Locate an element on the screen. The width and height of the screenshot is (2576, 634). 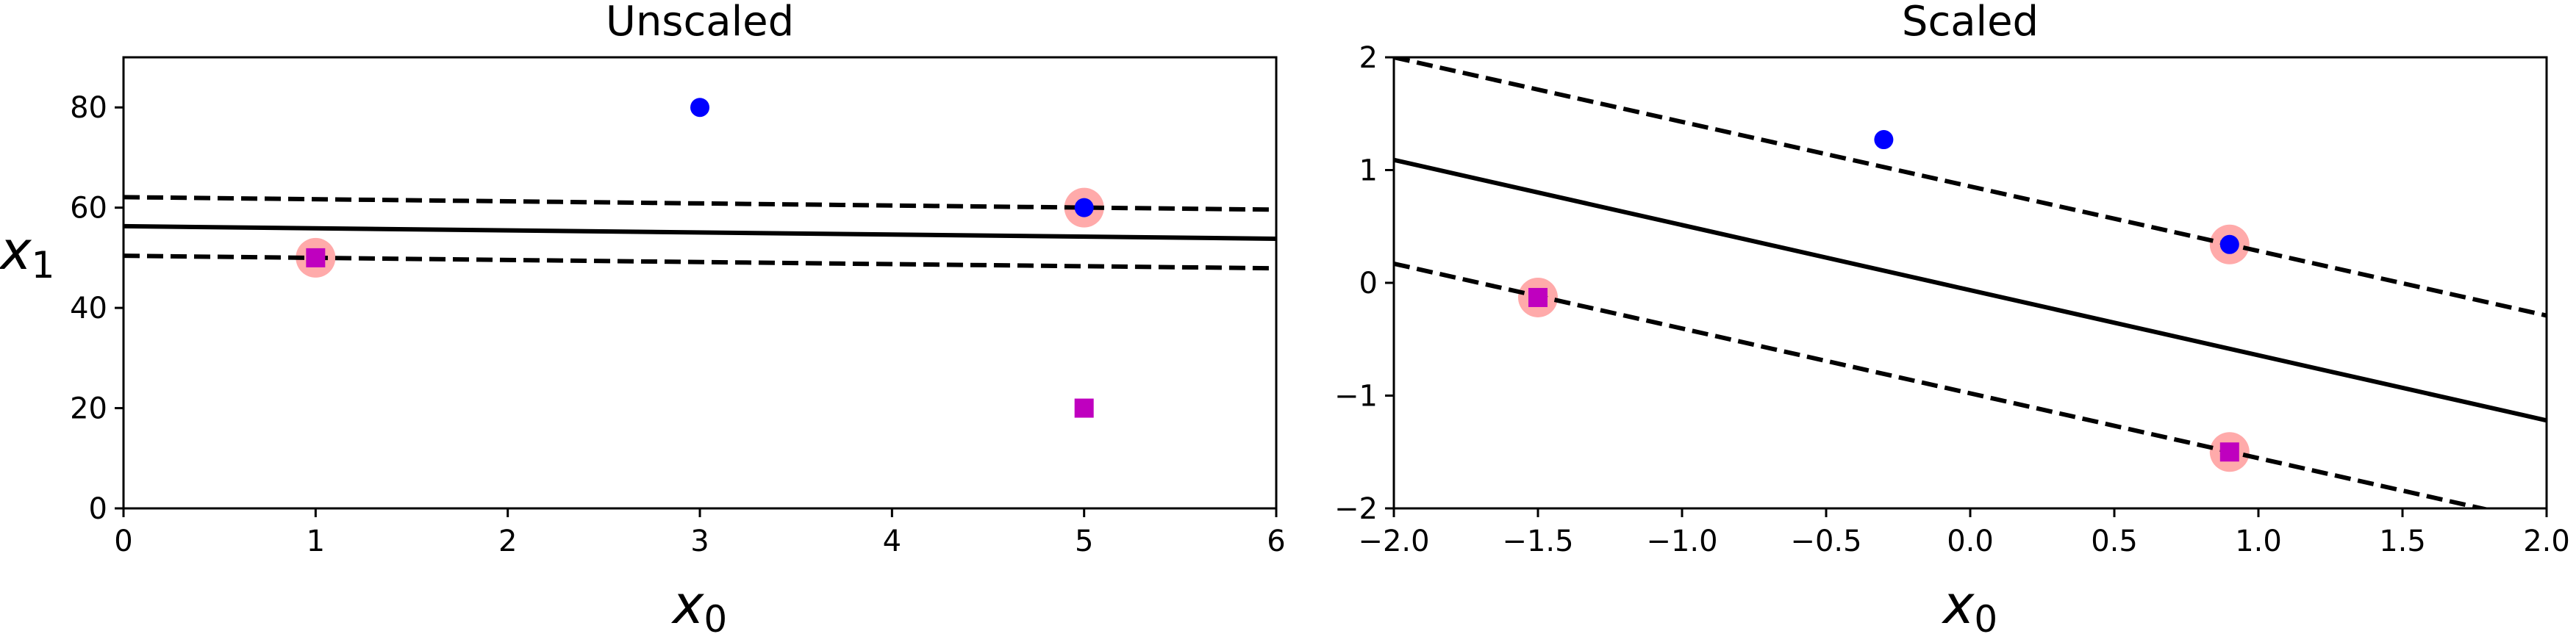
x-tick-label: 1 is located at coordinates (316, 541).